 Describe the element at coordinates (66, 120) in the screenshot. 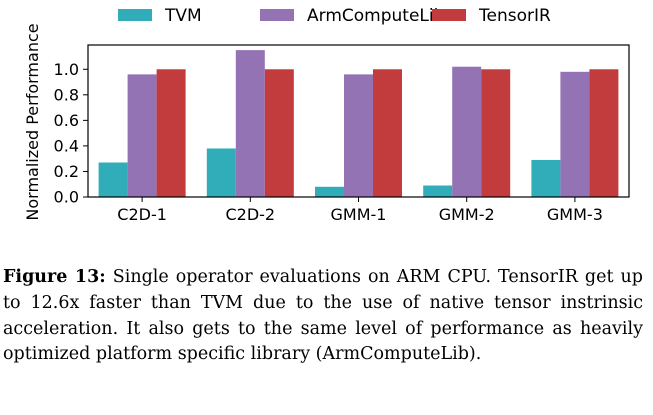

I see `y-tick-label: 0.6` at that location.